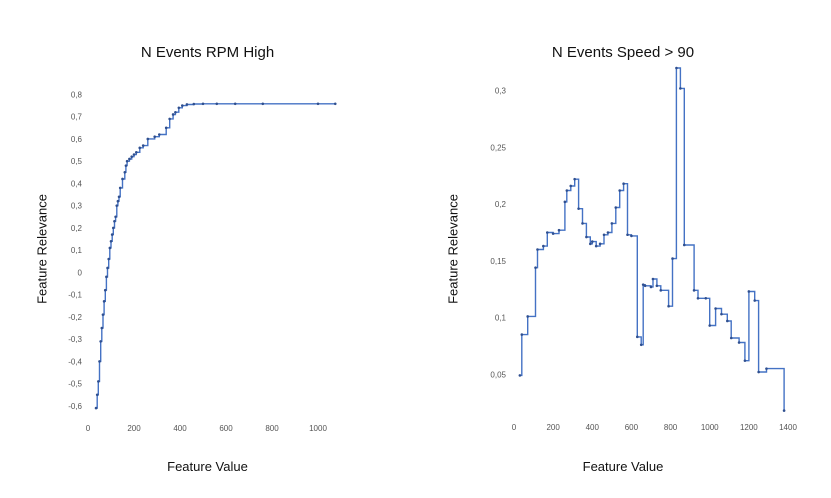 Image resolution: width=831 pixels, height=498 pixels. Describe the element at coordinates (498, 374) in the screenshot. I see `y-tick-label: 0,05` at that location.